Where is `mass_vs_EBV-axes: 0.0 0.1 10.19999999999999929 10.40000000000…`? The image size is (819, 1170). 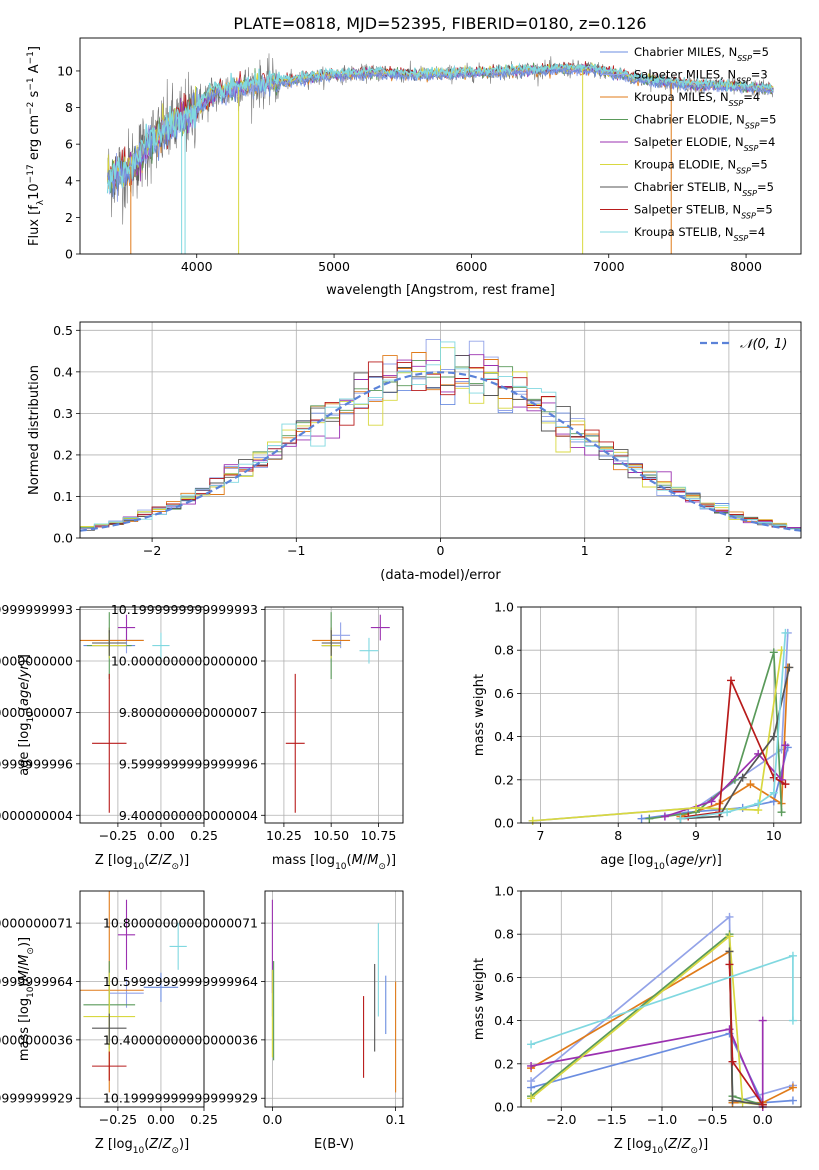
mass_vs_EBV-axes: 0.0 0.1 10.19999999999999929 10.40000000000… is located at coordinates (254, 1009).